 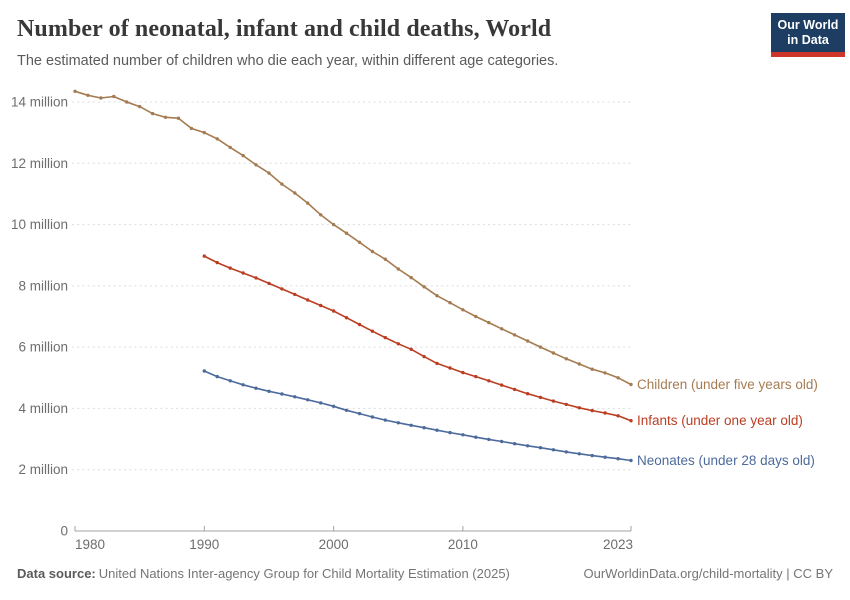 I want to click on x-axis-tick-label: 1990, so click(x=204, y=544).